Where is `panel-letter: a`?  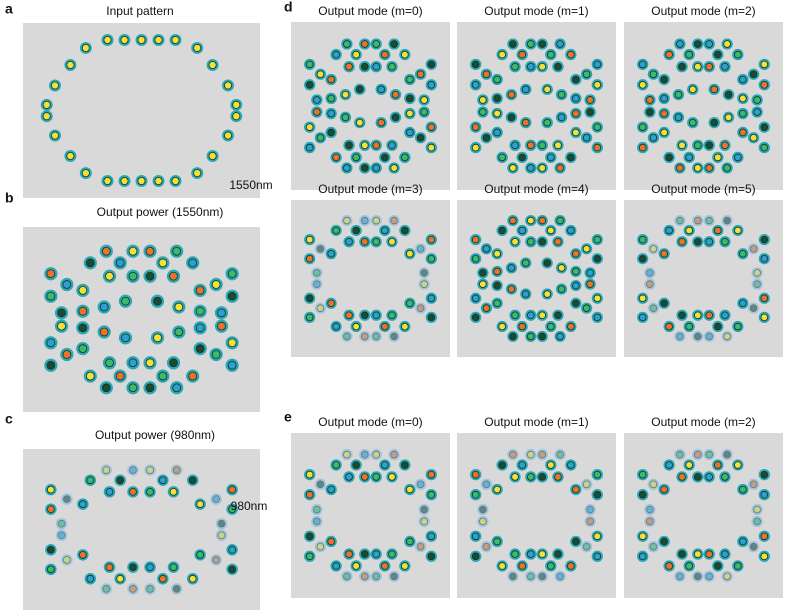
panel-letter: a is located at coordinates (9, 9).